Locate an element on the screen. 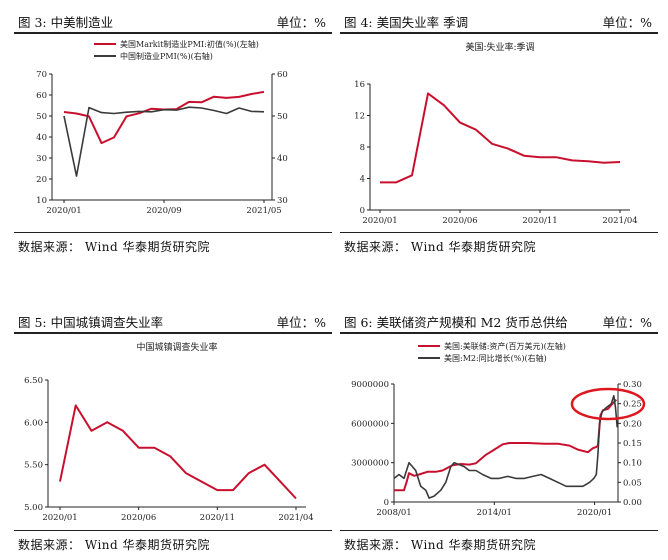  fig3-ytick-label-left: 20 is located at coordinates (41, 180).